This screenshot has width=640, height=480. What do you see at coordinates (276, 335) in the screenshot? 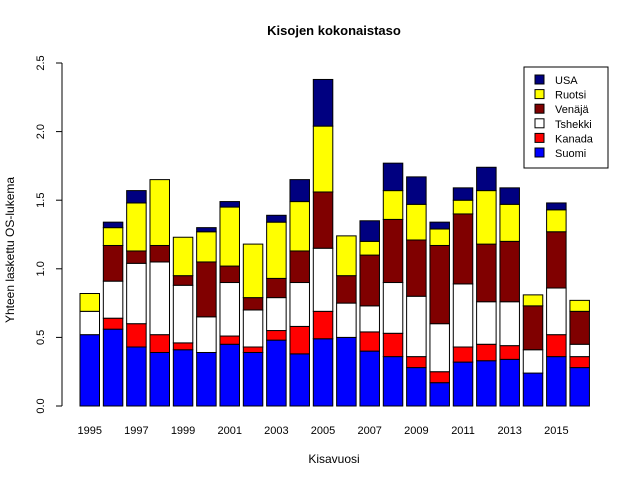
I see `bar-segment-kanada-2003` at bounding box center [276, 335].